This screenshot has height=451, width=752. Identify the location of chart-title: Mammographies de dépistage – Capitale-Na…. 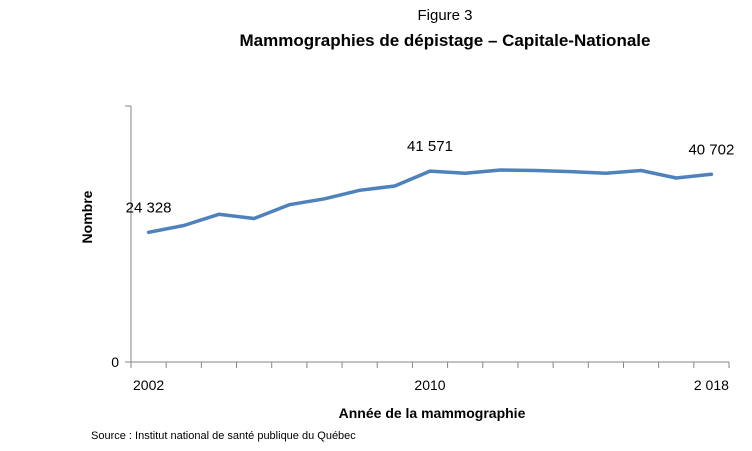
(445, 40).